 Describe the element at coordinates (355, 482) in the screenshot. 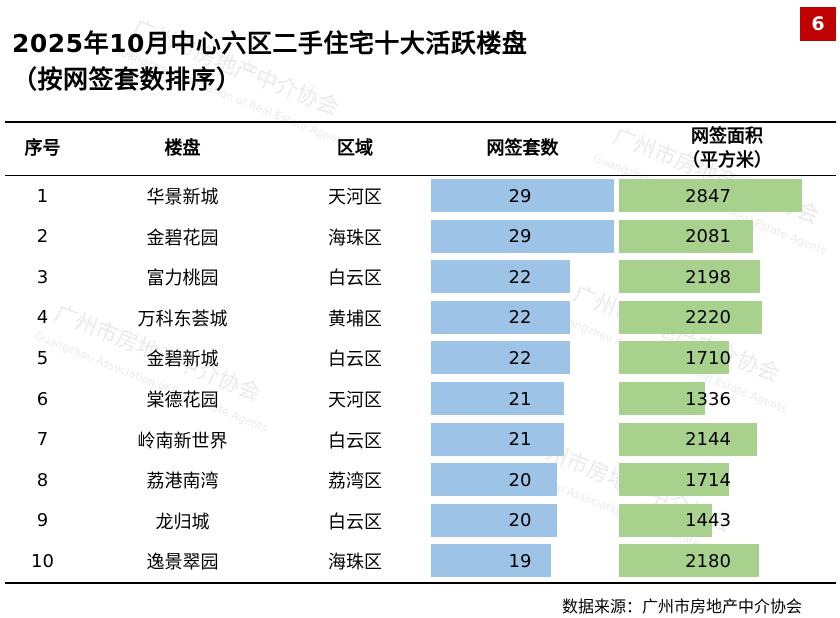

I see `cell-district: 荔湾区` at that location.